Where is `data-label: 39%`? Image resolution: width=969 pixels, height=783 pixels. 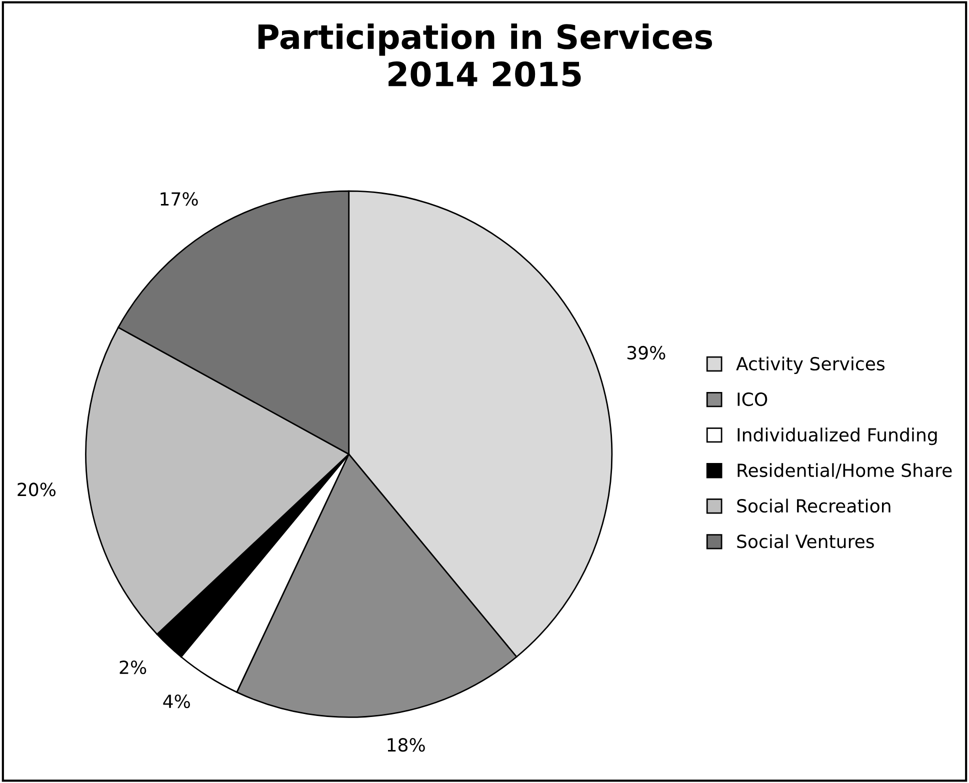
data-label: 39% is located at coordinates (646, 353).